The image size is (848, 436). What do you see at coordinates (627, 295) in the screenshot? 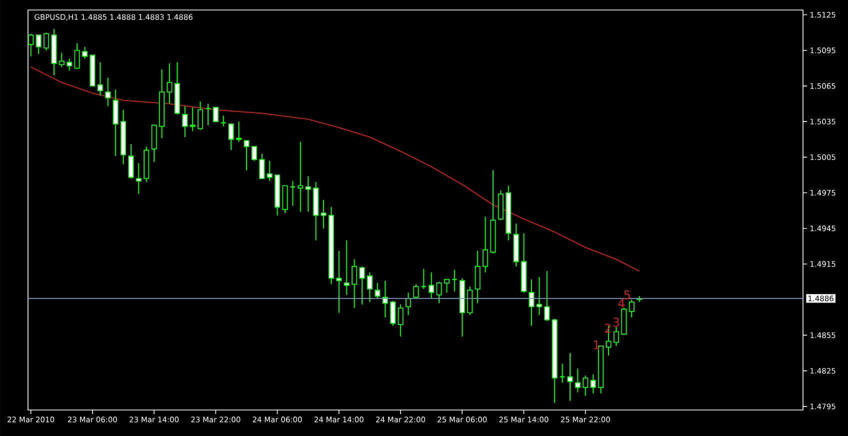
I see `annotation: 5` at bounding box center [627, 295].